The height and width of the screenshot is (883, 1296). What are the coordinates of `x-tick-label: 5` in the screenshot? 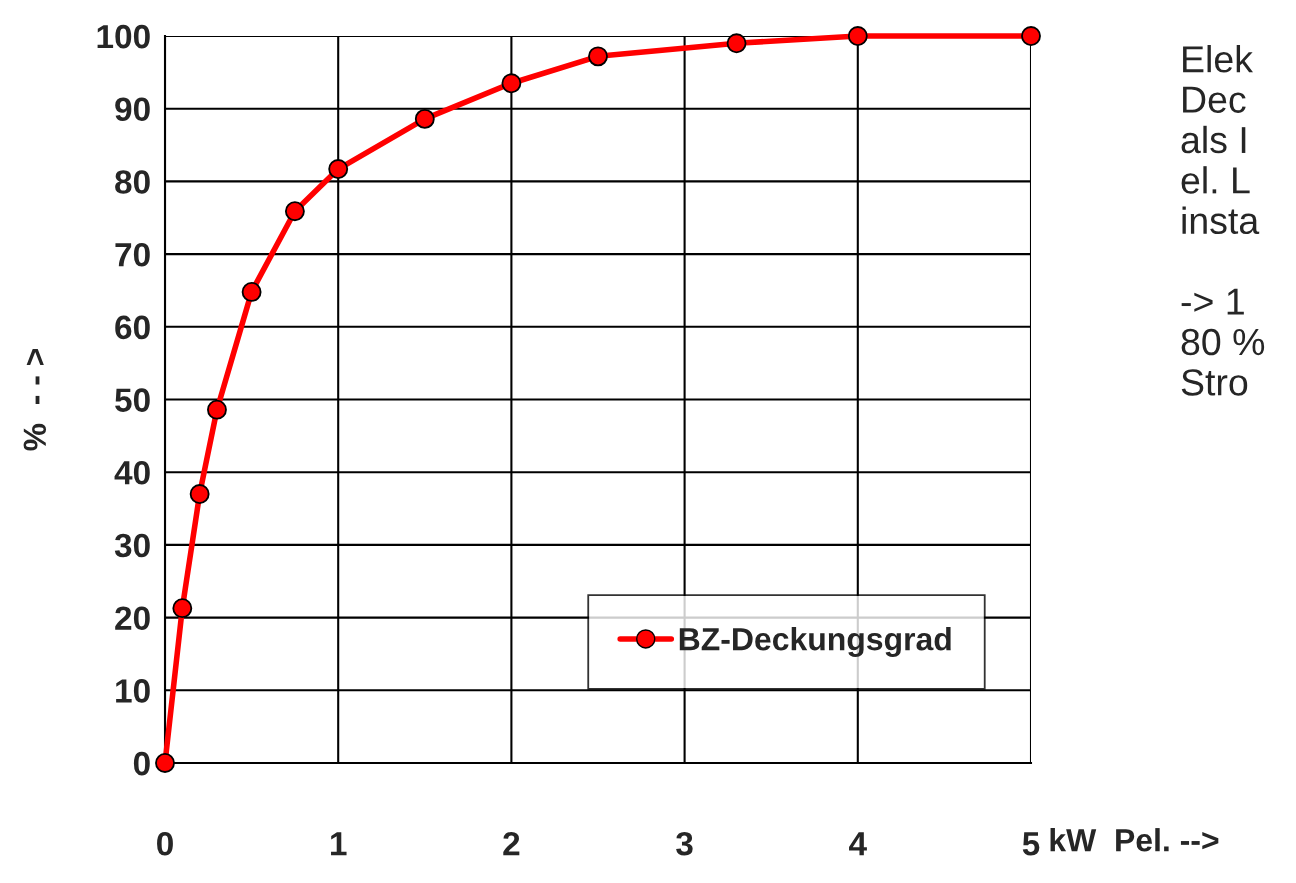 It's located at (1031, 844).